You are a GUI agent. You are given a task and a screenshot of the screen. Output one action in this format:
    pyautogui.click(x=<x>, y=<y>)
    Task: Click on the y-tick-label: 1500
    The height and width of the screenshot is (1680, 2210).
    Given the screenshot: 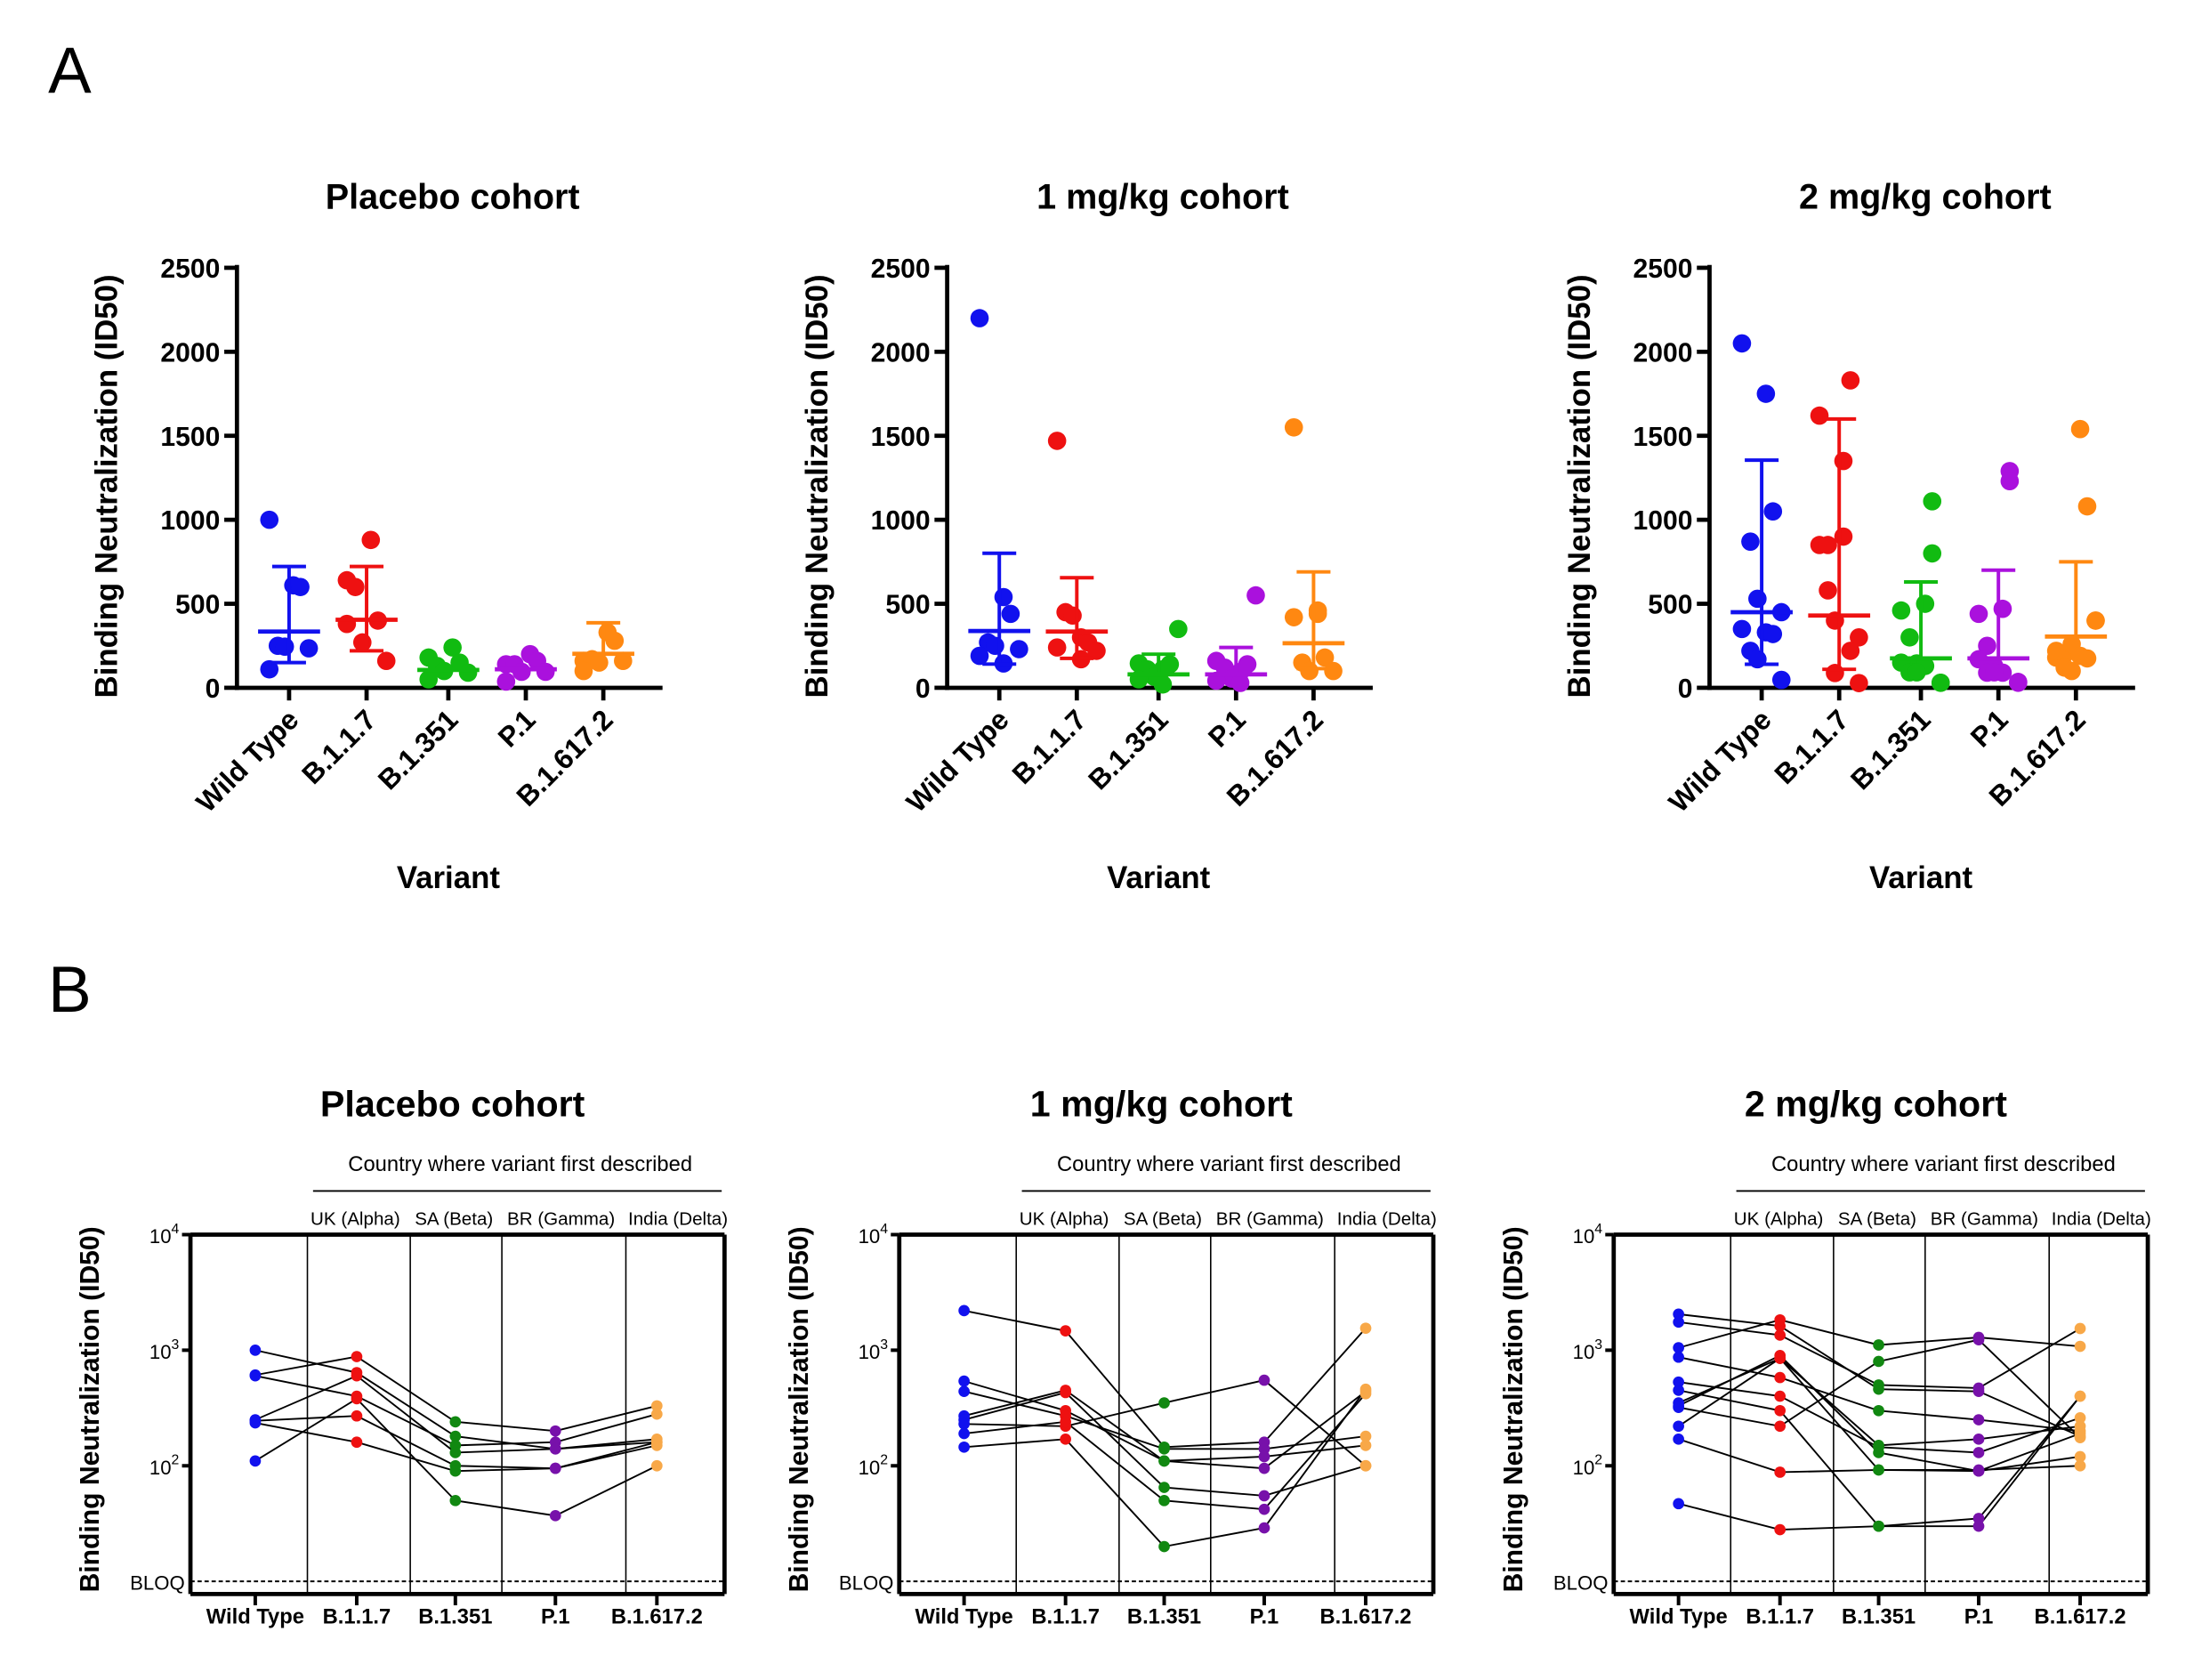 What is the action you would take?
    pyautogui.click(x=190, y=437)
    